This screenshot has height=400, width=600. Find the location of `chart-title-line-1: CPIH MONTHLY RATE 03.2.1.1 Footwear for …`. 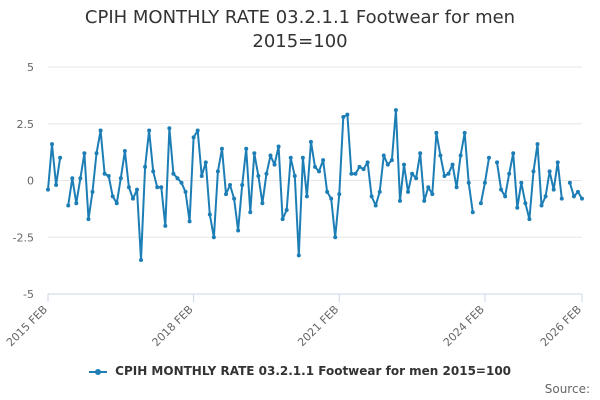

chart-title-line-1: CPIH MONTHLY RATE 03.2.1.1 Footwear for … is located at coordinates (300, 17).